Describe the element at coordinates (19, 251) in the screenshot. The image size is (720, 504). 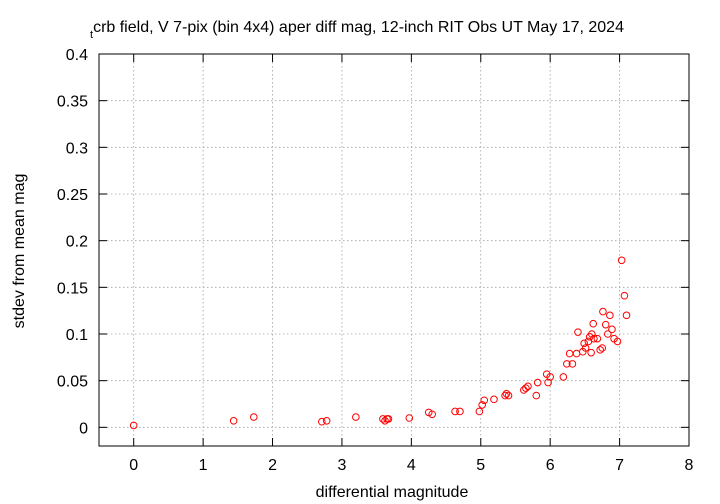
I see `y-axis-label: stdev from mean mag` at that location.